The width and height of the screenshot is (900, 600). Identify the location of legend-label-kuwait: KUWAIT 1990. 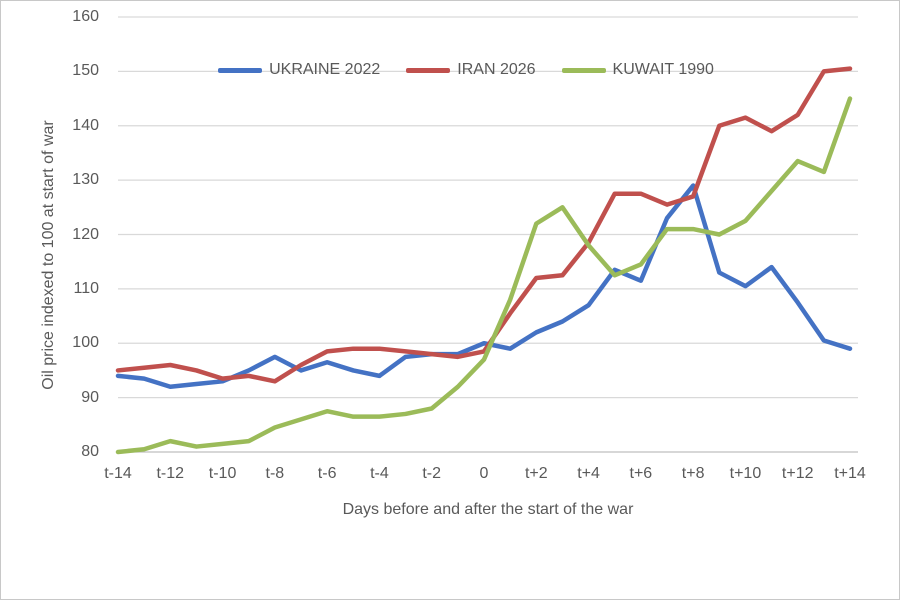
(663, 69).